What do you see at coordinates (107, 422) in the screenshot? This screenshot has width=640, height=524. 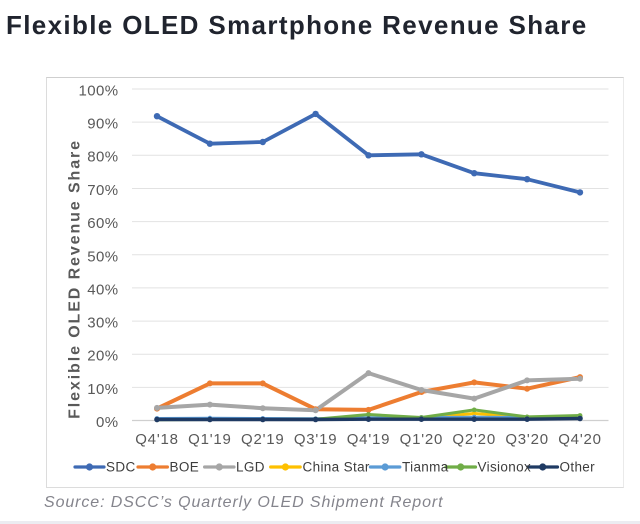 I see `svg-text: 0%` at bounding box center [107, 422].